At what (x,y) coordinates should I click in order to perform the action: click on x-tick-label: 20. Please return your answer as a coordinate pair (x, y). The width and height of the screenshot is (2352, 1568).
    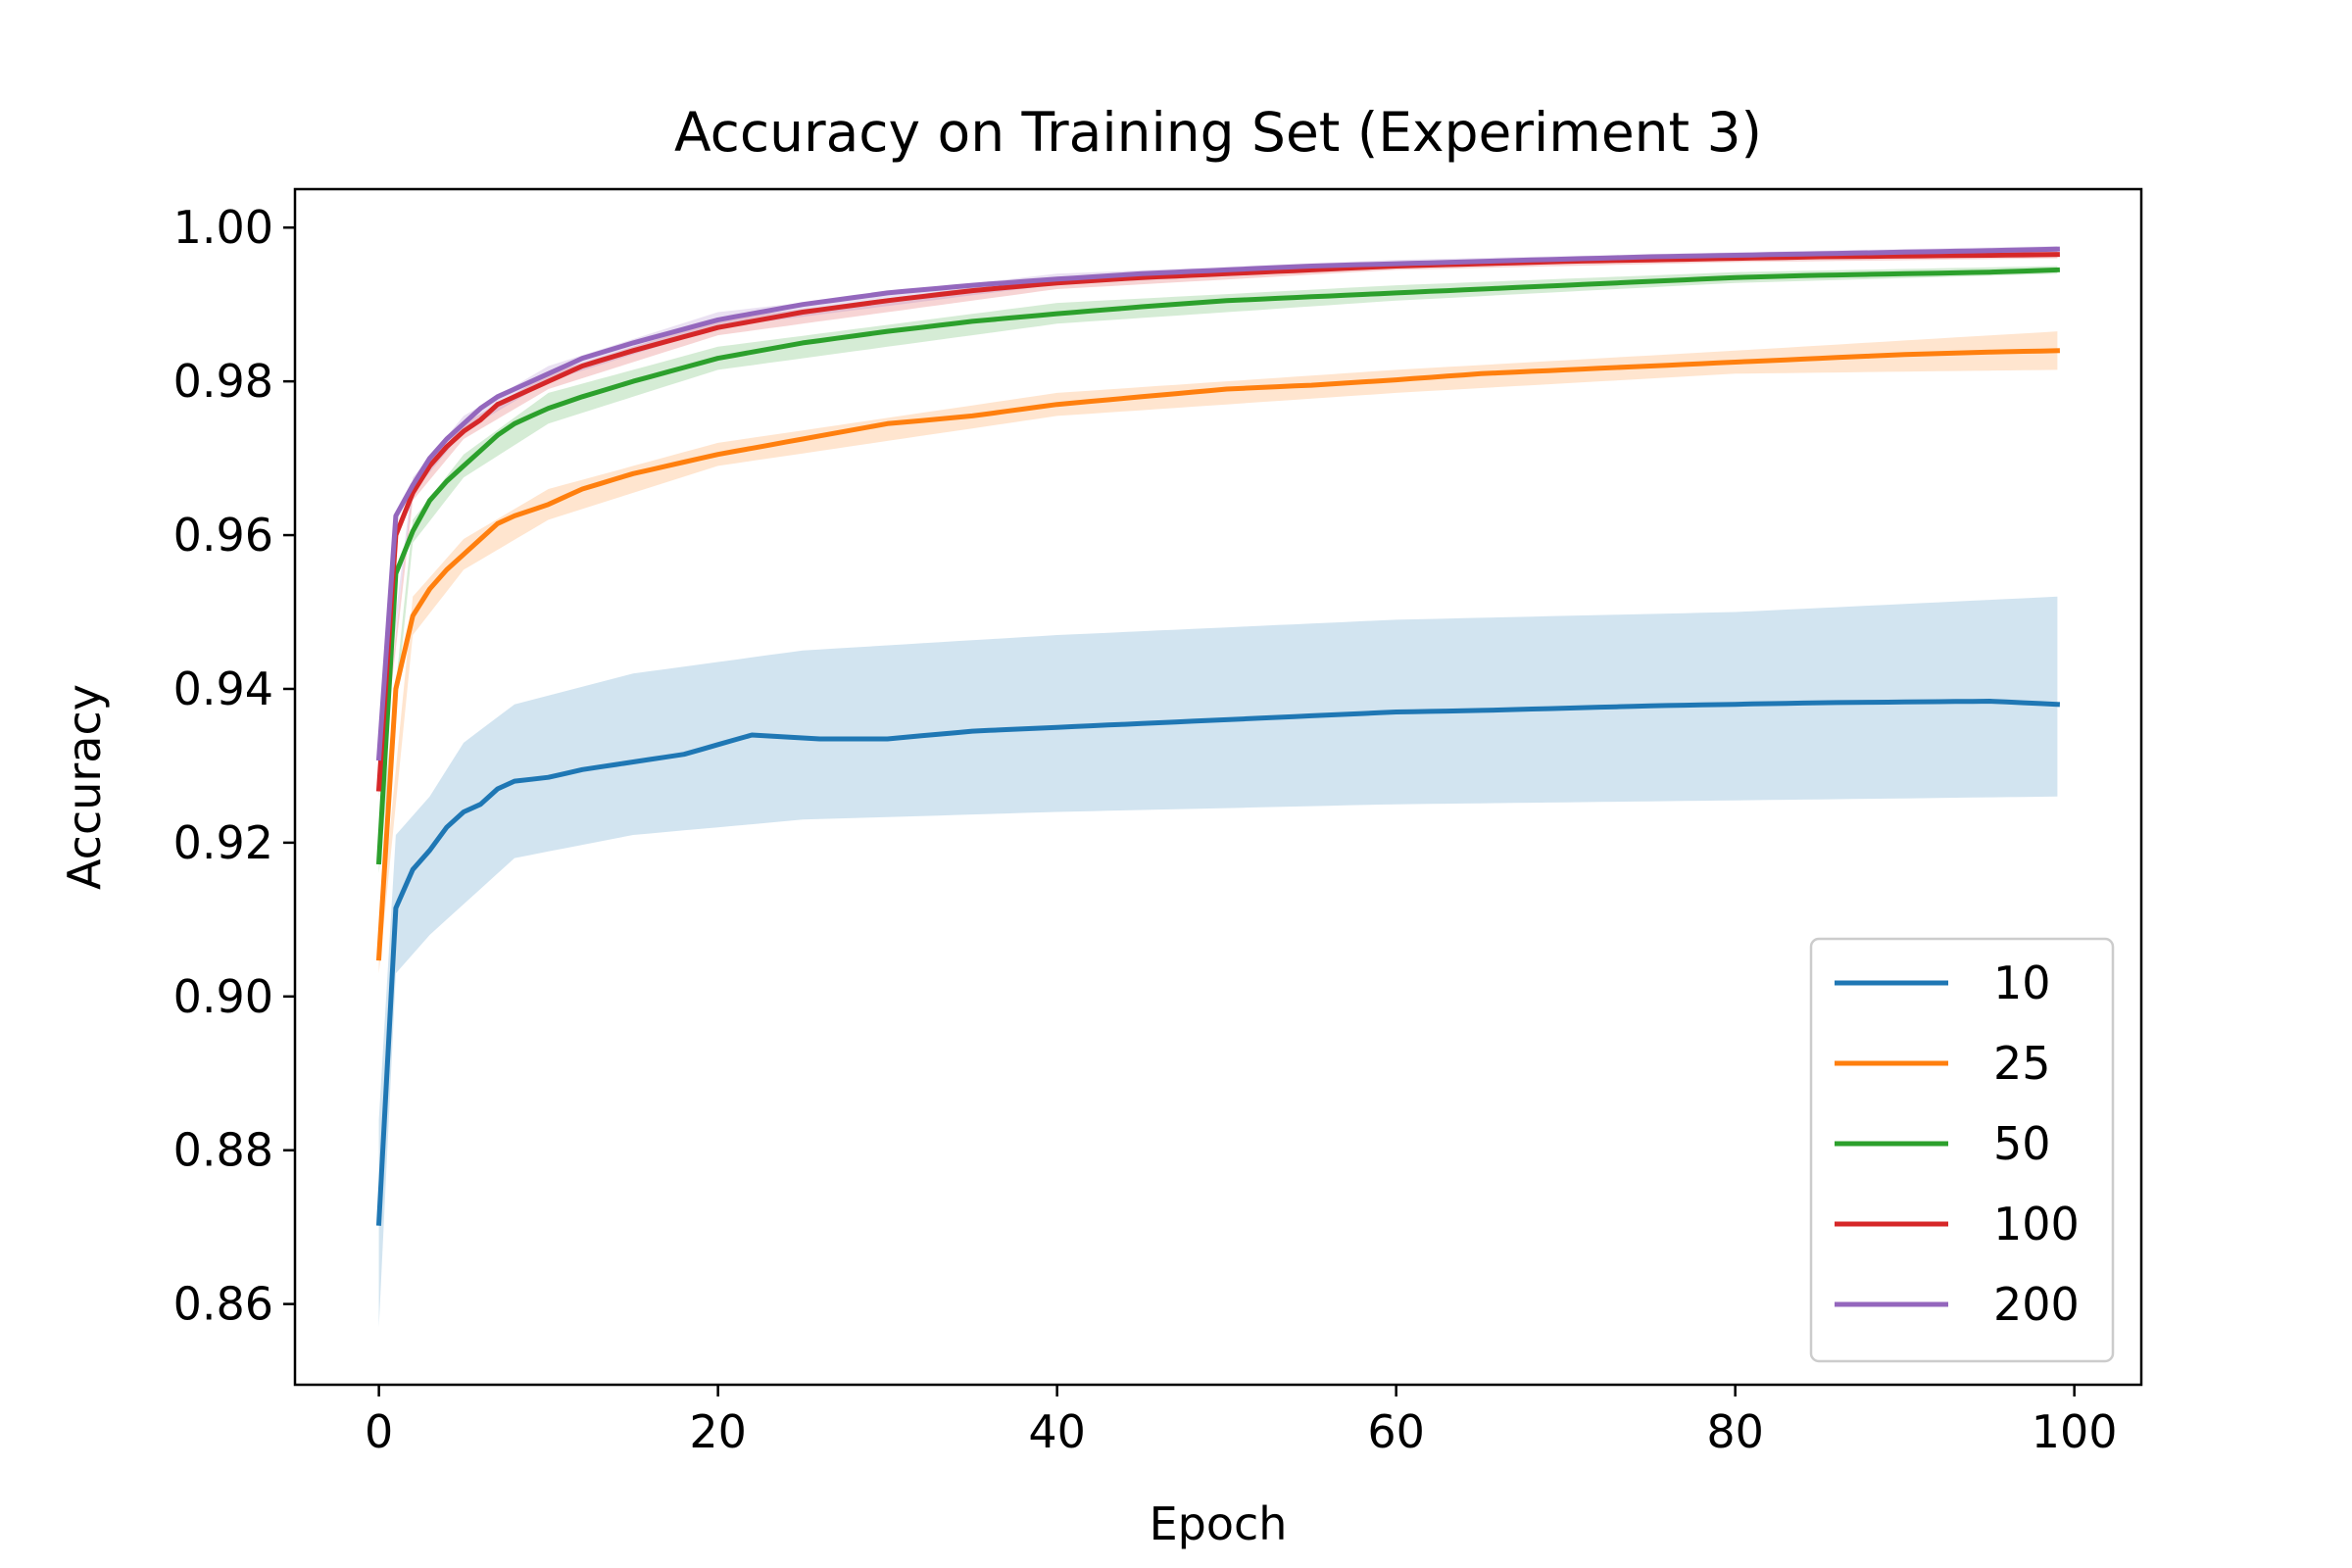
    Looking at the image, I should click on (718, 1431).